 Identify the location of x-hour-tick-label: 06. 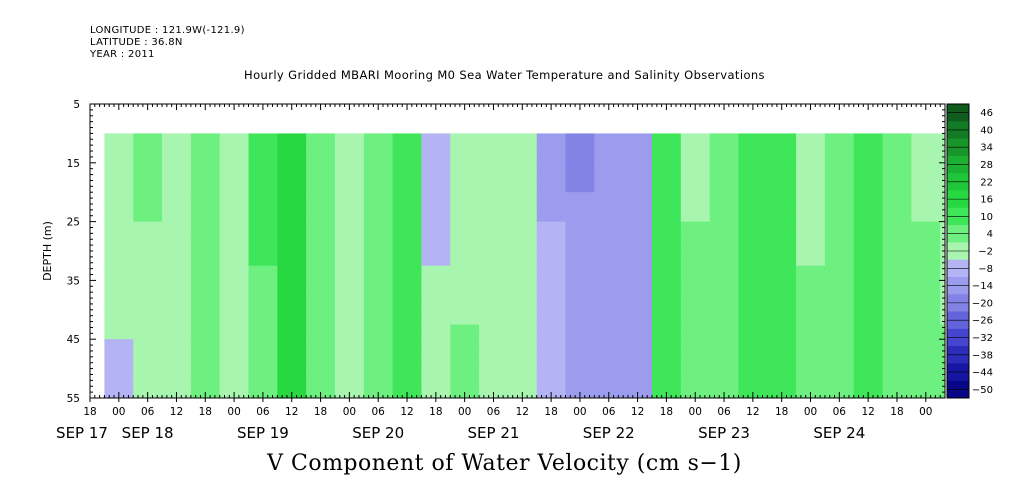
(609, 412).